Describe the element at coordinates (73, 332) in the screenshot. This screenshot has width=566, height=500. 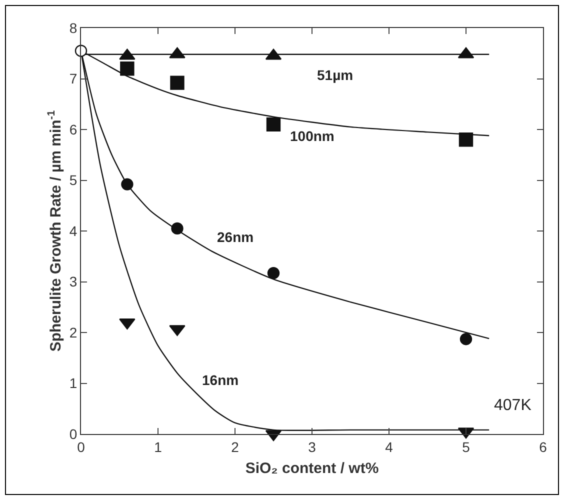
I see `y-tick-label: 2` at that location.